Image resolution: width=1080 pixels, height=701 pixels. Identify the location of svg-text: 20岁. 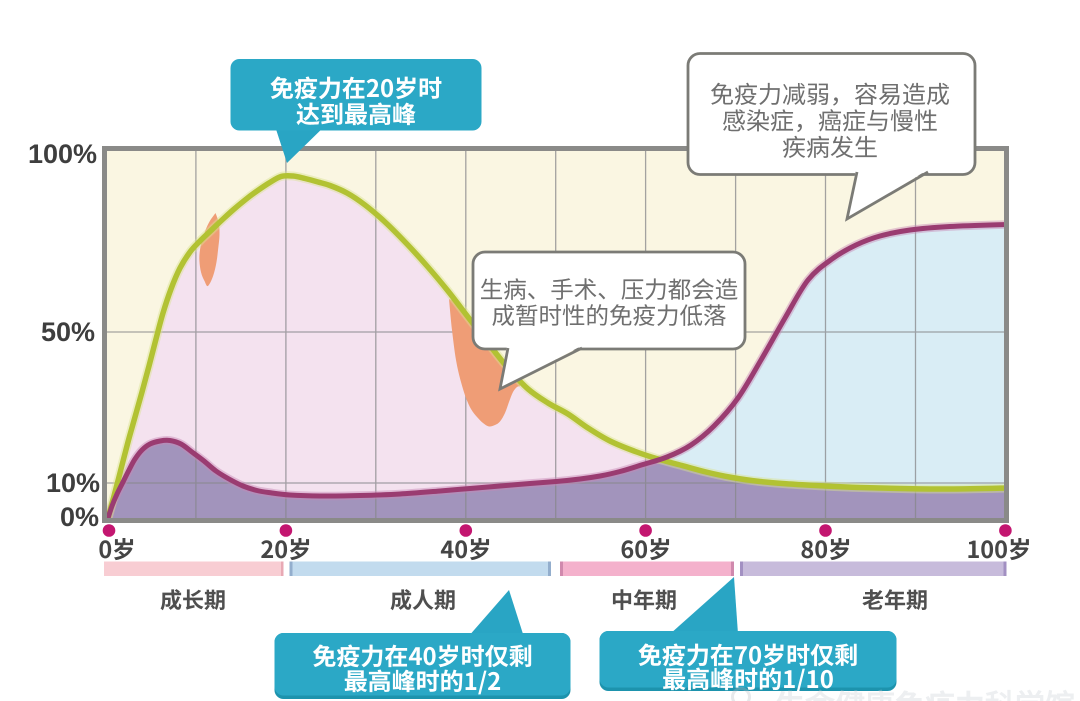
(285, 548).